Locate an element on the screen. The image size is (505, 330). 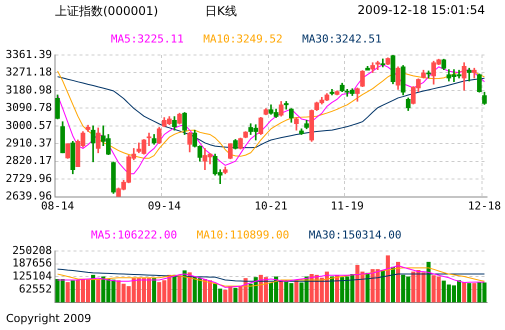
y-tick-label: 3271.18 is located at coordinates (29, 72).